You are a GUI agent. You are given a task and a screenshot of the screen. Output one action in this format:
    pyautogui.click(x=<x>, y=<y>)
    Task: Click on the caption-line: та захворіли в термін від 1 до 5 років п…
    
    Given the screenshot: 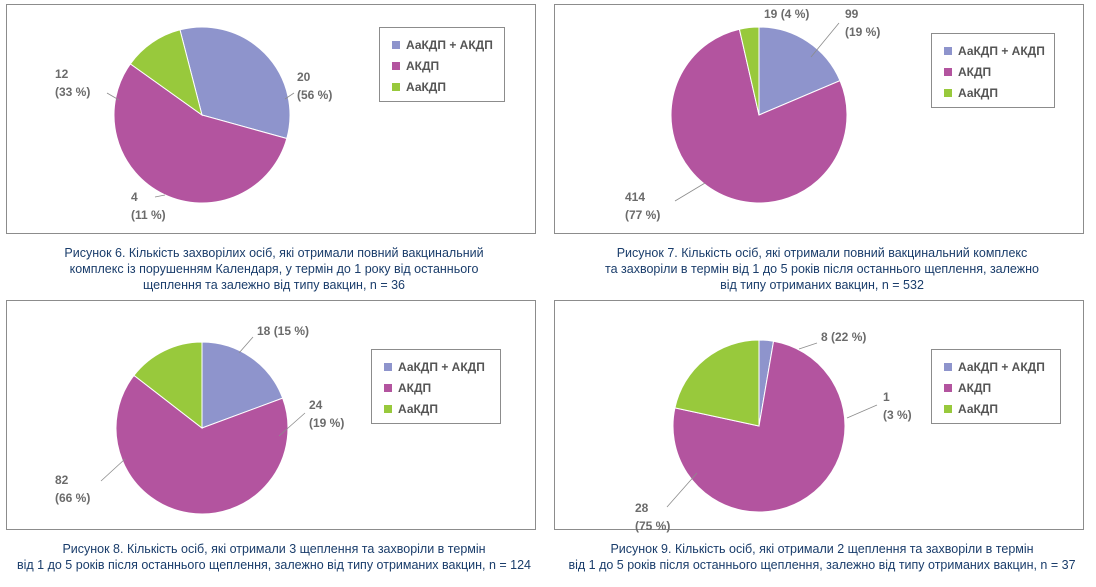 What is the action you would take?
    pyautogui.click(x=822, y=269)
    